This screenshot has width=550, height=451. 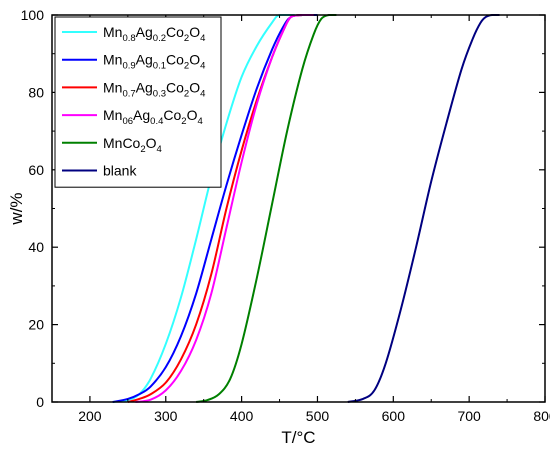 I want to click on y-tick-label: 40, so click(x=36, y=247).